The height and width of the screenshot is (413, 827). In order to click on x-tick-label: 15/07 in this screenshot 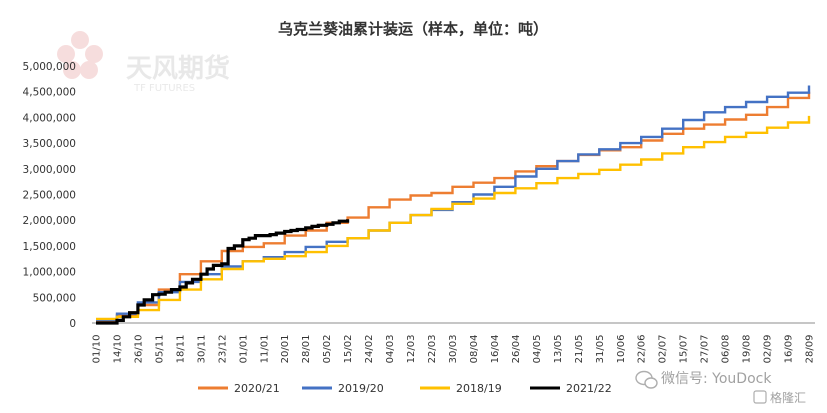, I will do `click(684, 349)`.